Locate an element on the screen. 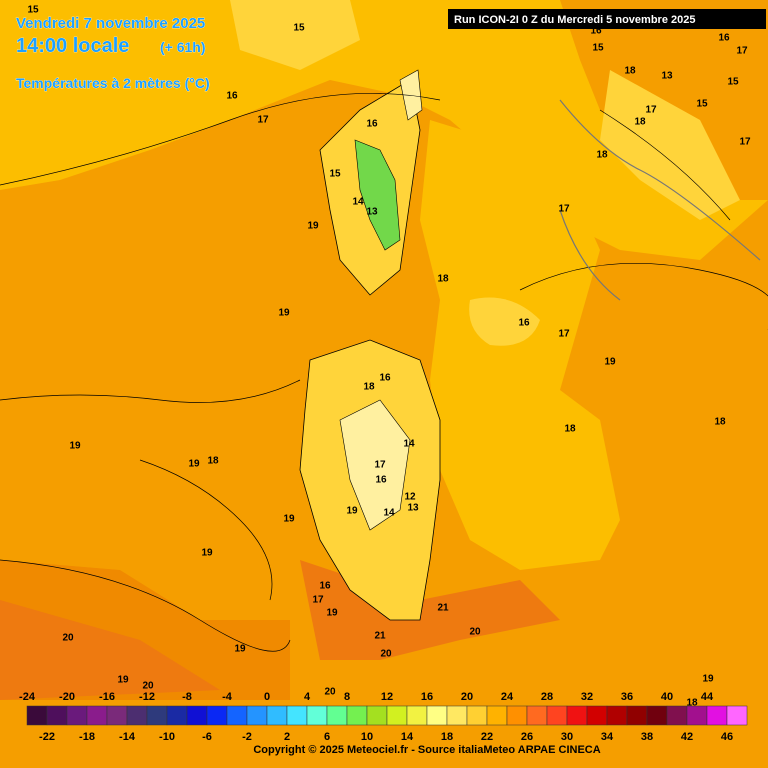 Image resolution: width=768 pixels, height=768 pixels. run-box is located at coordinates (607, 19).